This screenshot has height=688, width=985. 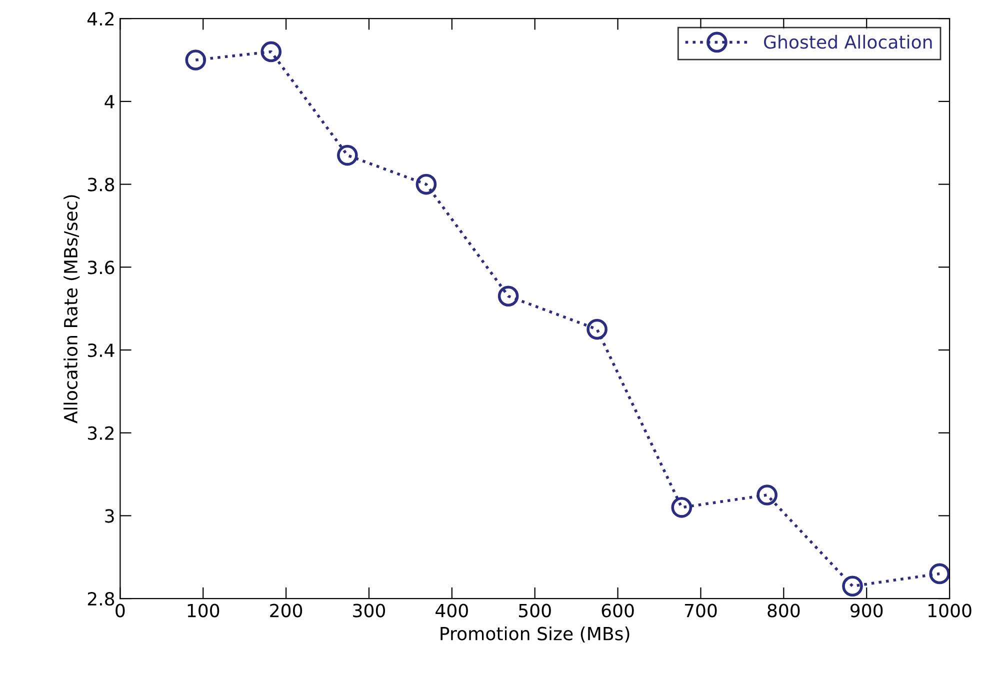 What do you see at coordinates (286, 611) in the screenshot?
I see `x-tick-label: 200` at bounding box center [286, 611].